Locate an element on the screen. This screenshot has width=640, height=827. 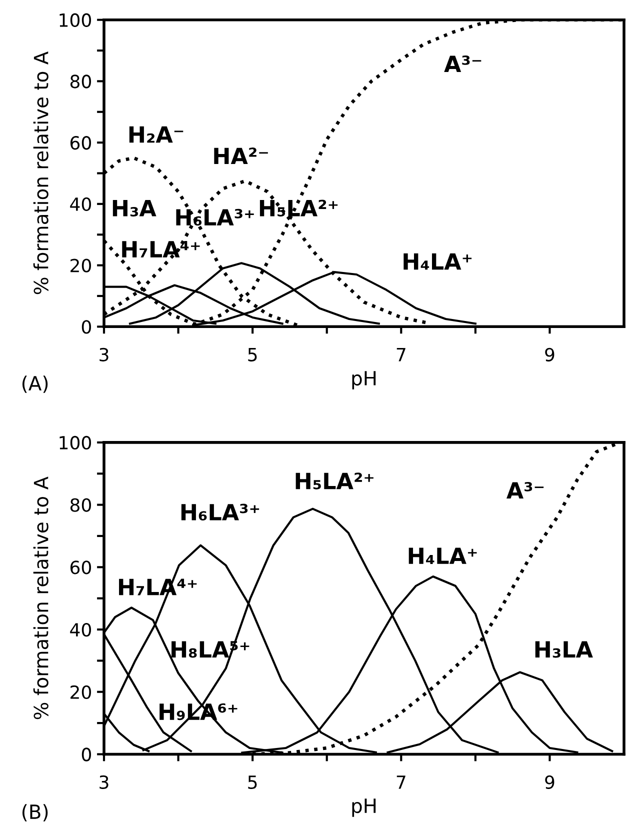
annotation: H₂A⁻ is located at coordinates (156, 134).